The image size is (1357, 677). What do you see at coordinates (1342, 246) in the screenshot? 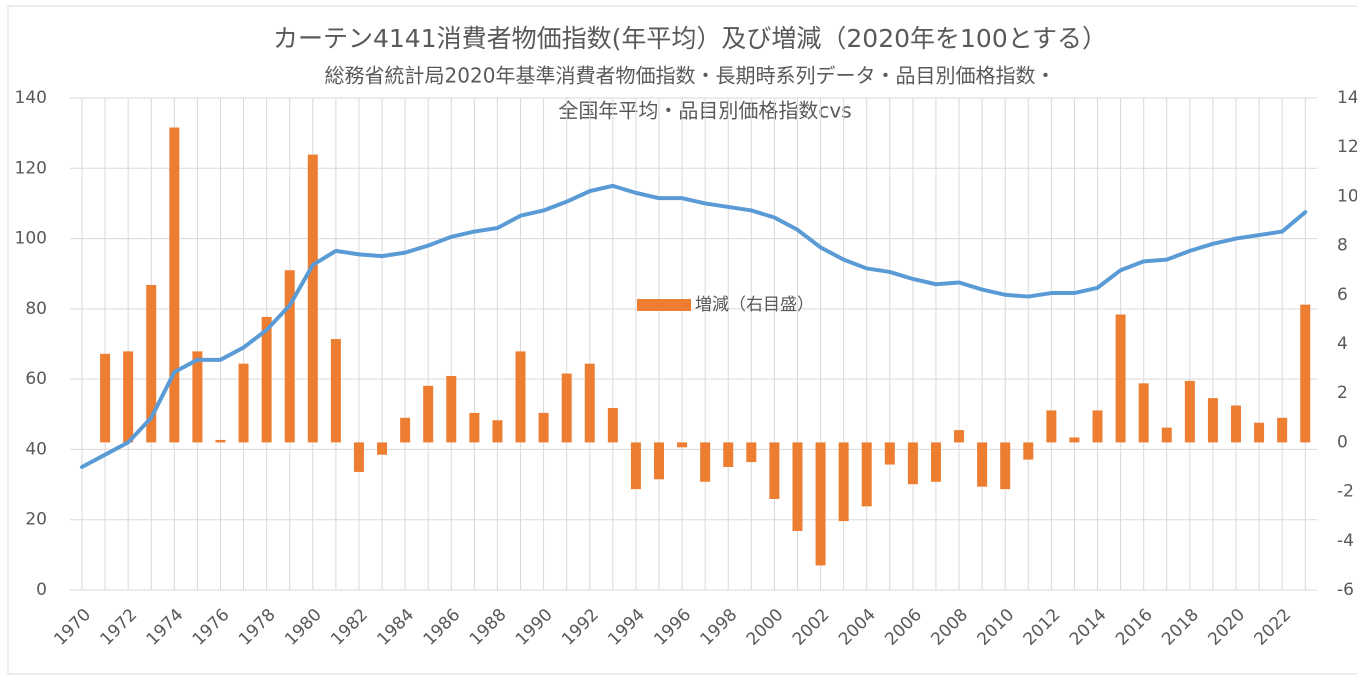
I see `y2-tick-label: 8` at bounding box center [1342, 246].